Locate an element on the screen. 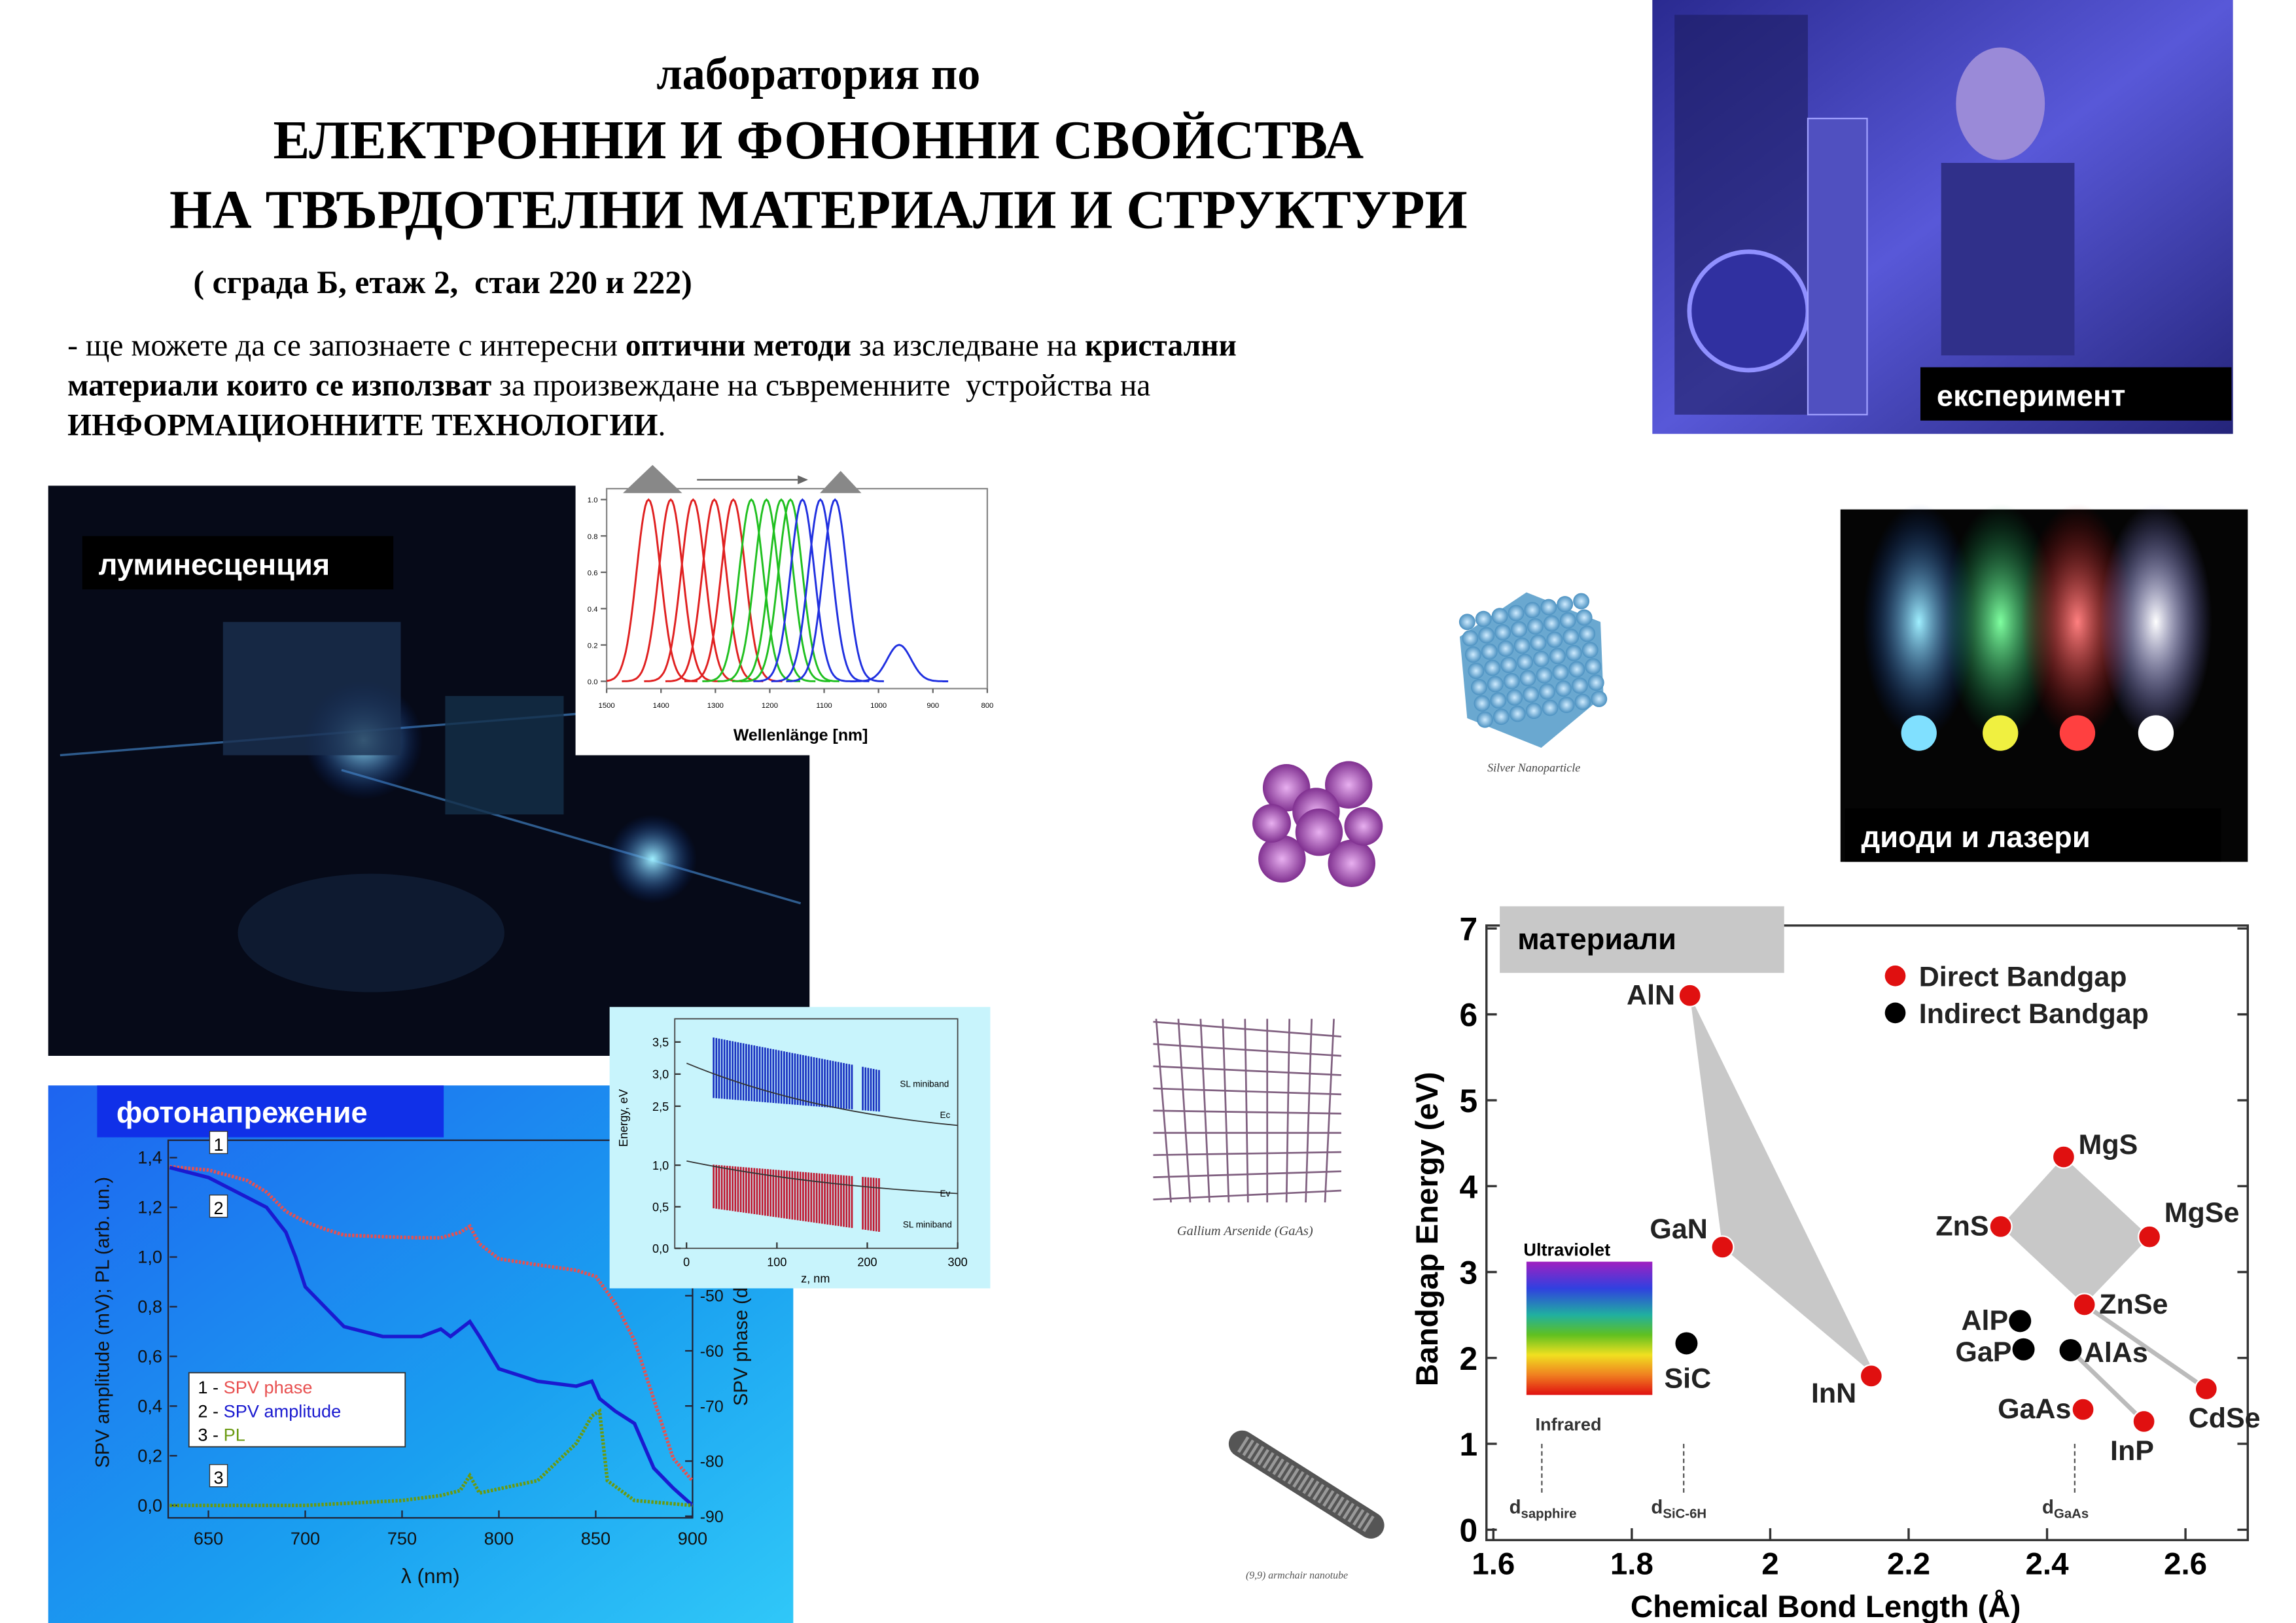 This screenshot has width=2296, height=1623. x-tick-label: 2.2 is located at coordinates (1909, 1563).